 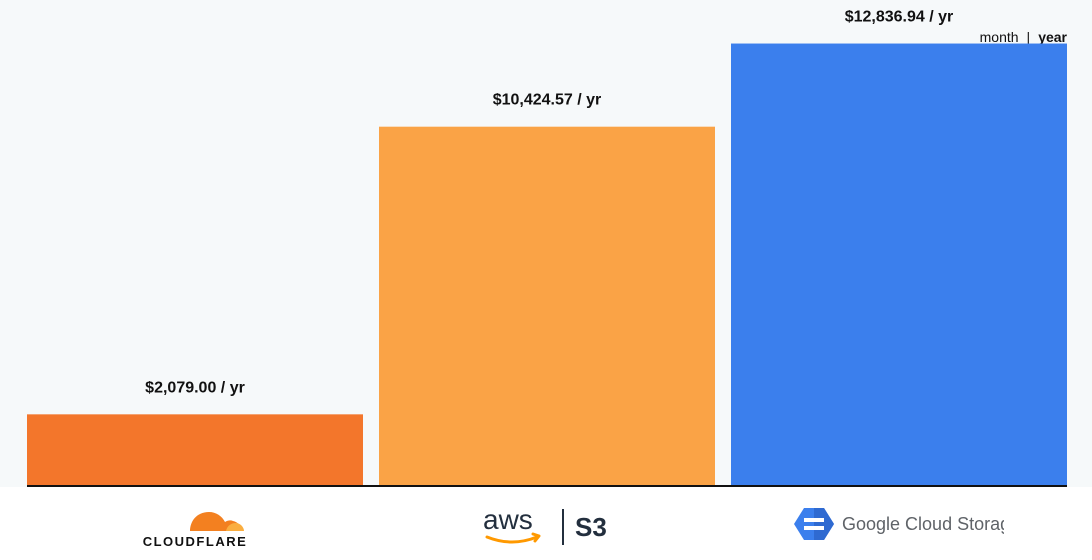 What do you see at coordinates (508, 519) in the screenshot?
I see `aws-wordmark: aws` at bounding box center [508, 519].